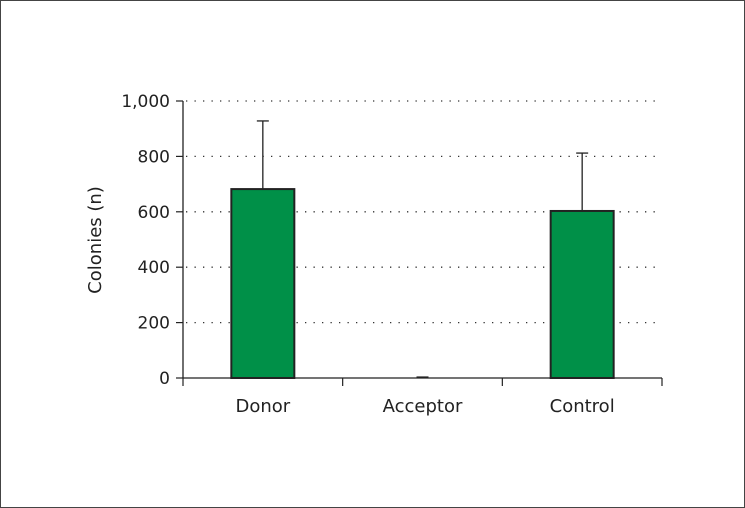  What do you see at coordinates (423, 406) in the screenshot?
I see `x-category-label: Acceptor` at bounding box center [423, 406].